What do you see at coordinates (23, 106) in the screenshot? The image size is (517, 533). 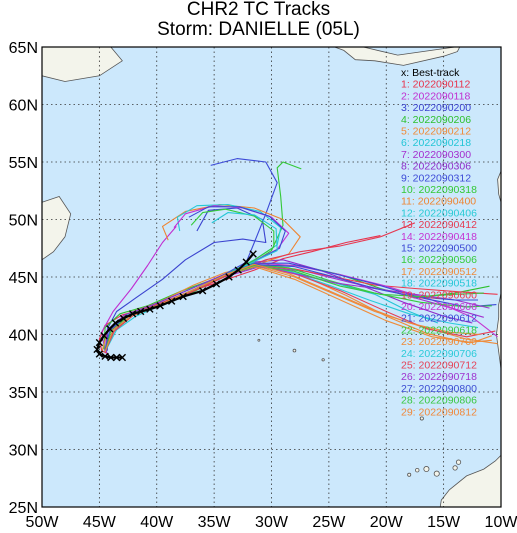 I see `y-tick-label: 60N` at bounding box center [23, 106].